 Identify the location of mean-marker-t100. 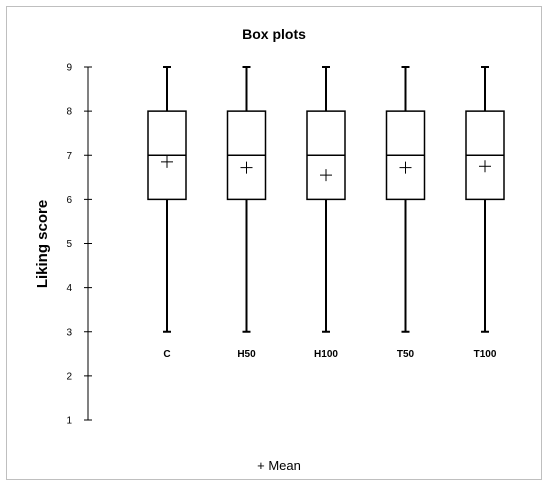
(485, 166).